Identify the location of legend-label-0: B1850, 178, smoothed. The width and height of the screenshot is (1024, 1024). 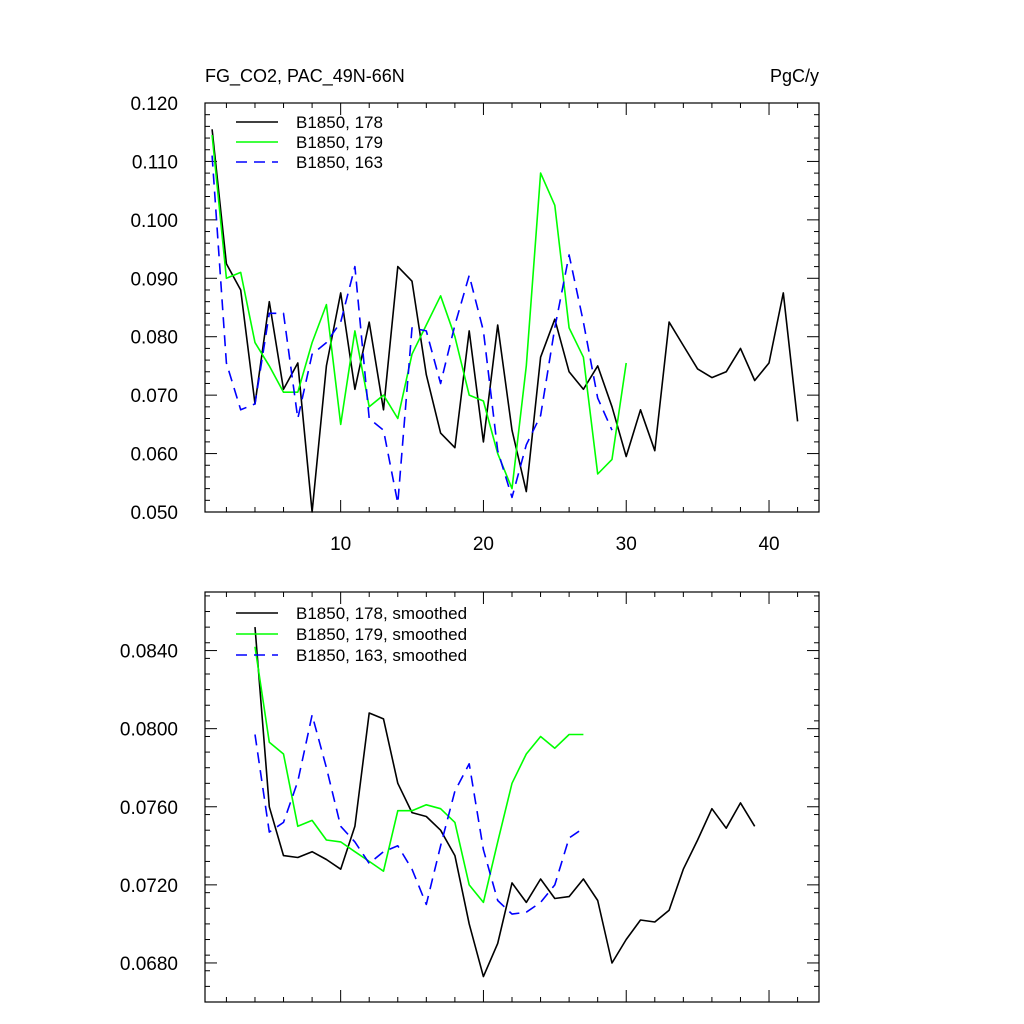
(381, 613).